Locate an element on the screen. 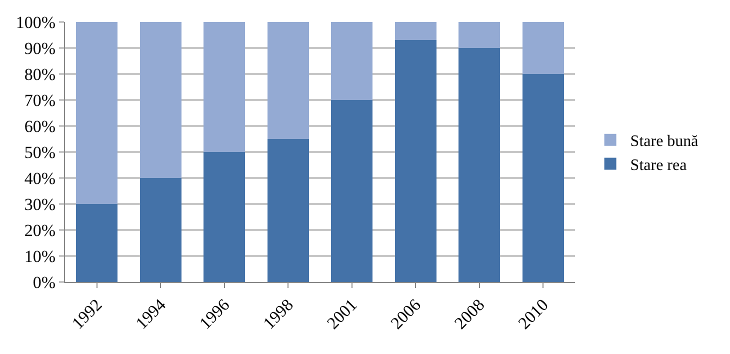 This screenshot has height=354, width=730. y-tick-label: 20% is located at coordinates (40, 230).